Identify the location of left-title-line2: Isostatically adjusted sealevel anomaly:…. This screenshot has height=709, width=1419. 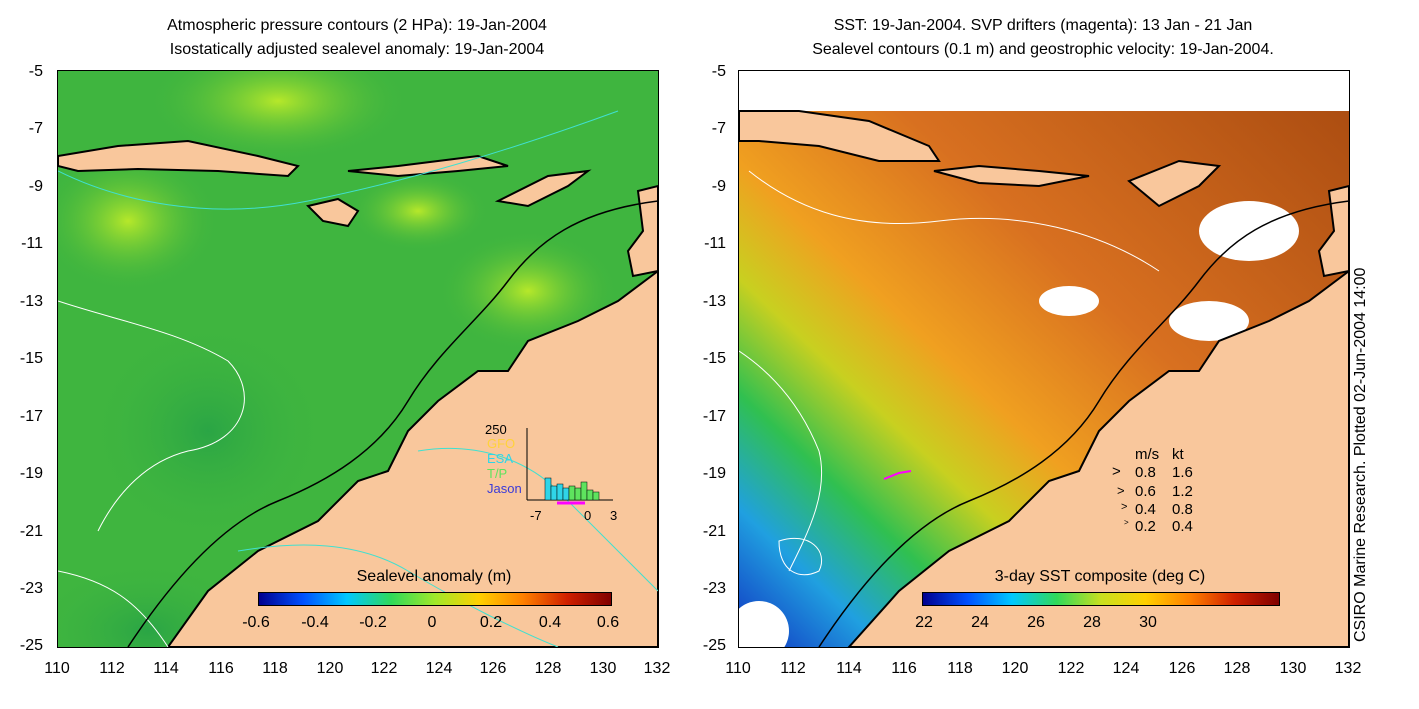
(357, 49).